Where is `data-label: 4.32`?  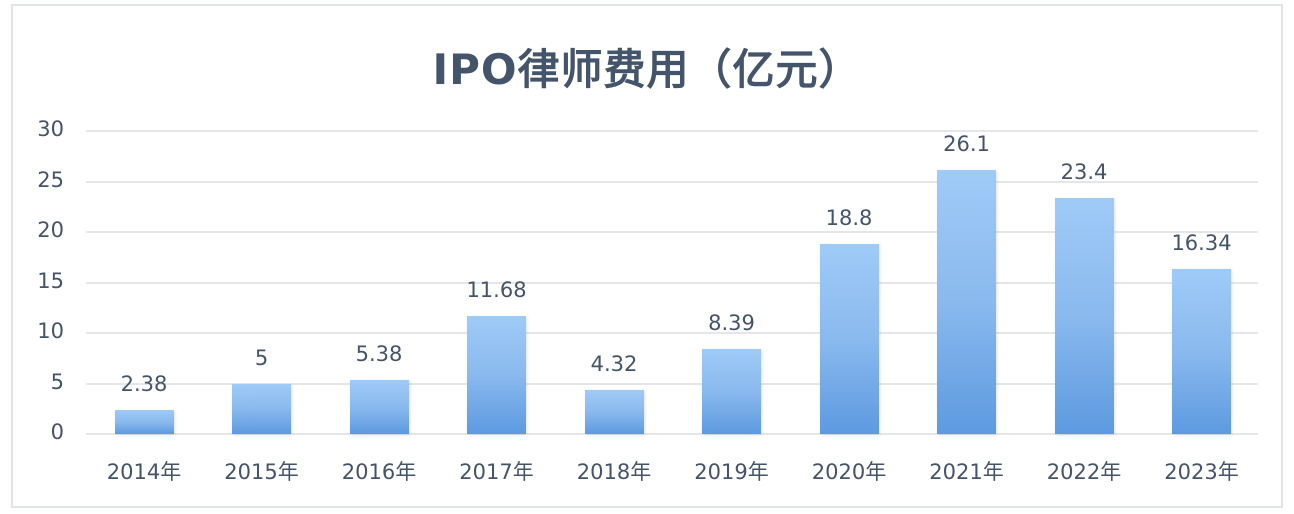 data-label: 4.32 is located at coordinates (614, 364).